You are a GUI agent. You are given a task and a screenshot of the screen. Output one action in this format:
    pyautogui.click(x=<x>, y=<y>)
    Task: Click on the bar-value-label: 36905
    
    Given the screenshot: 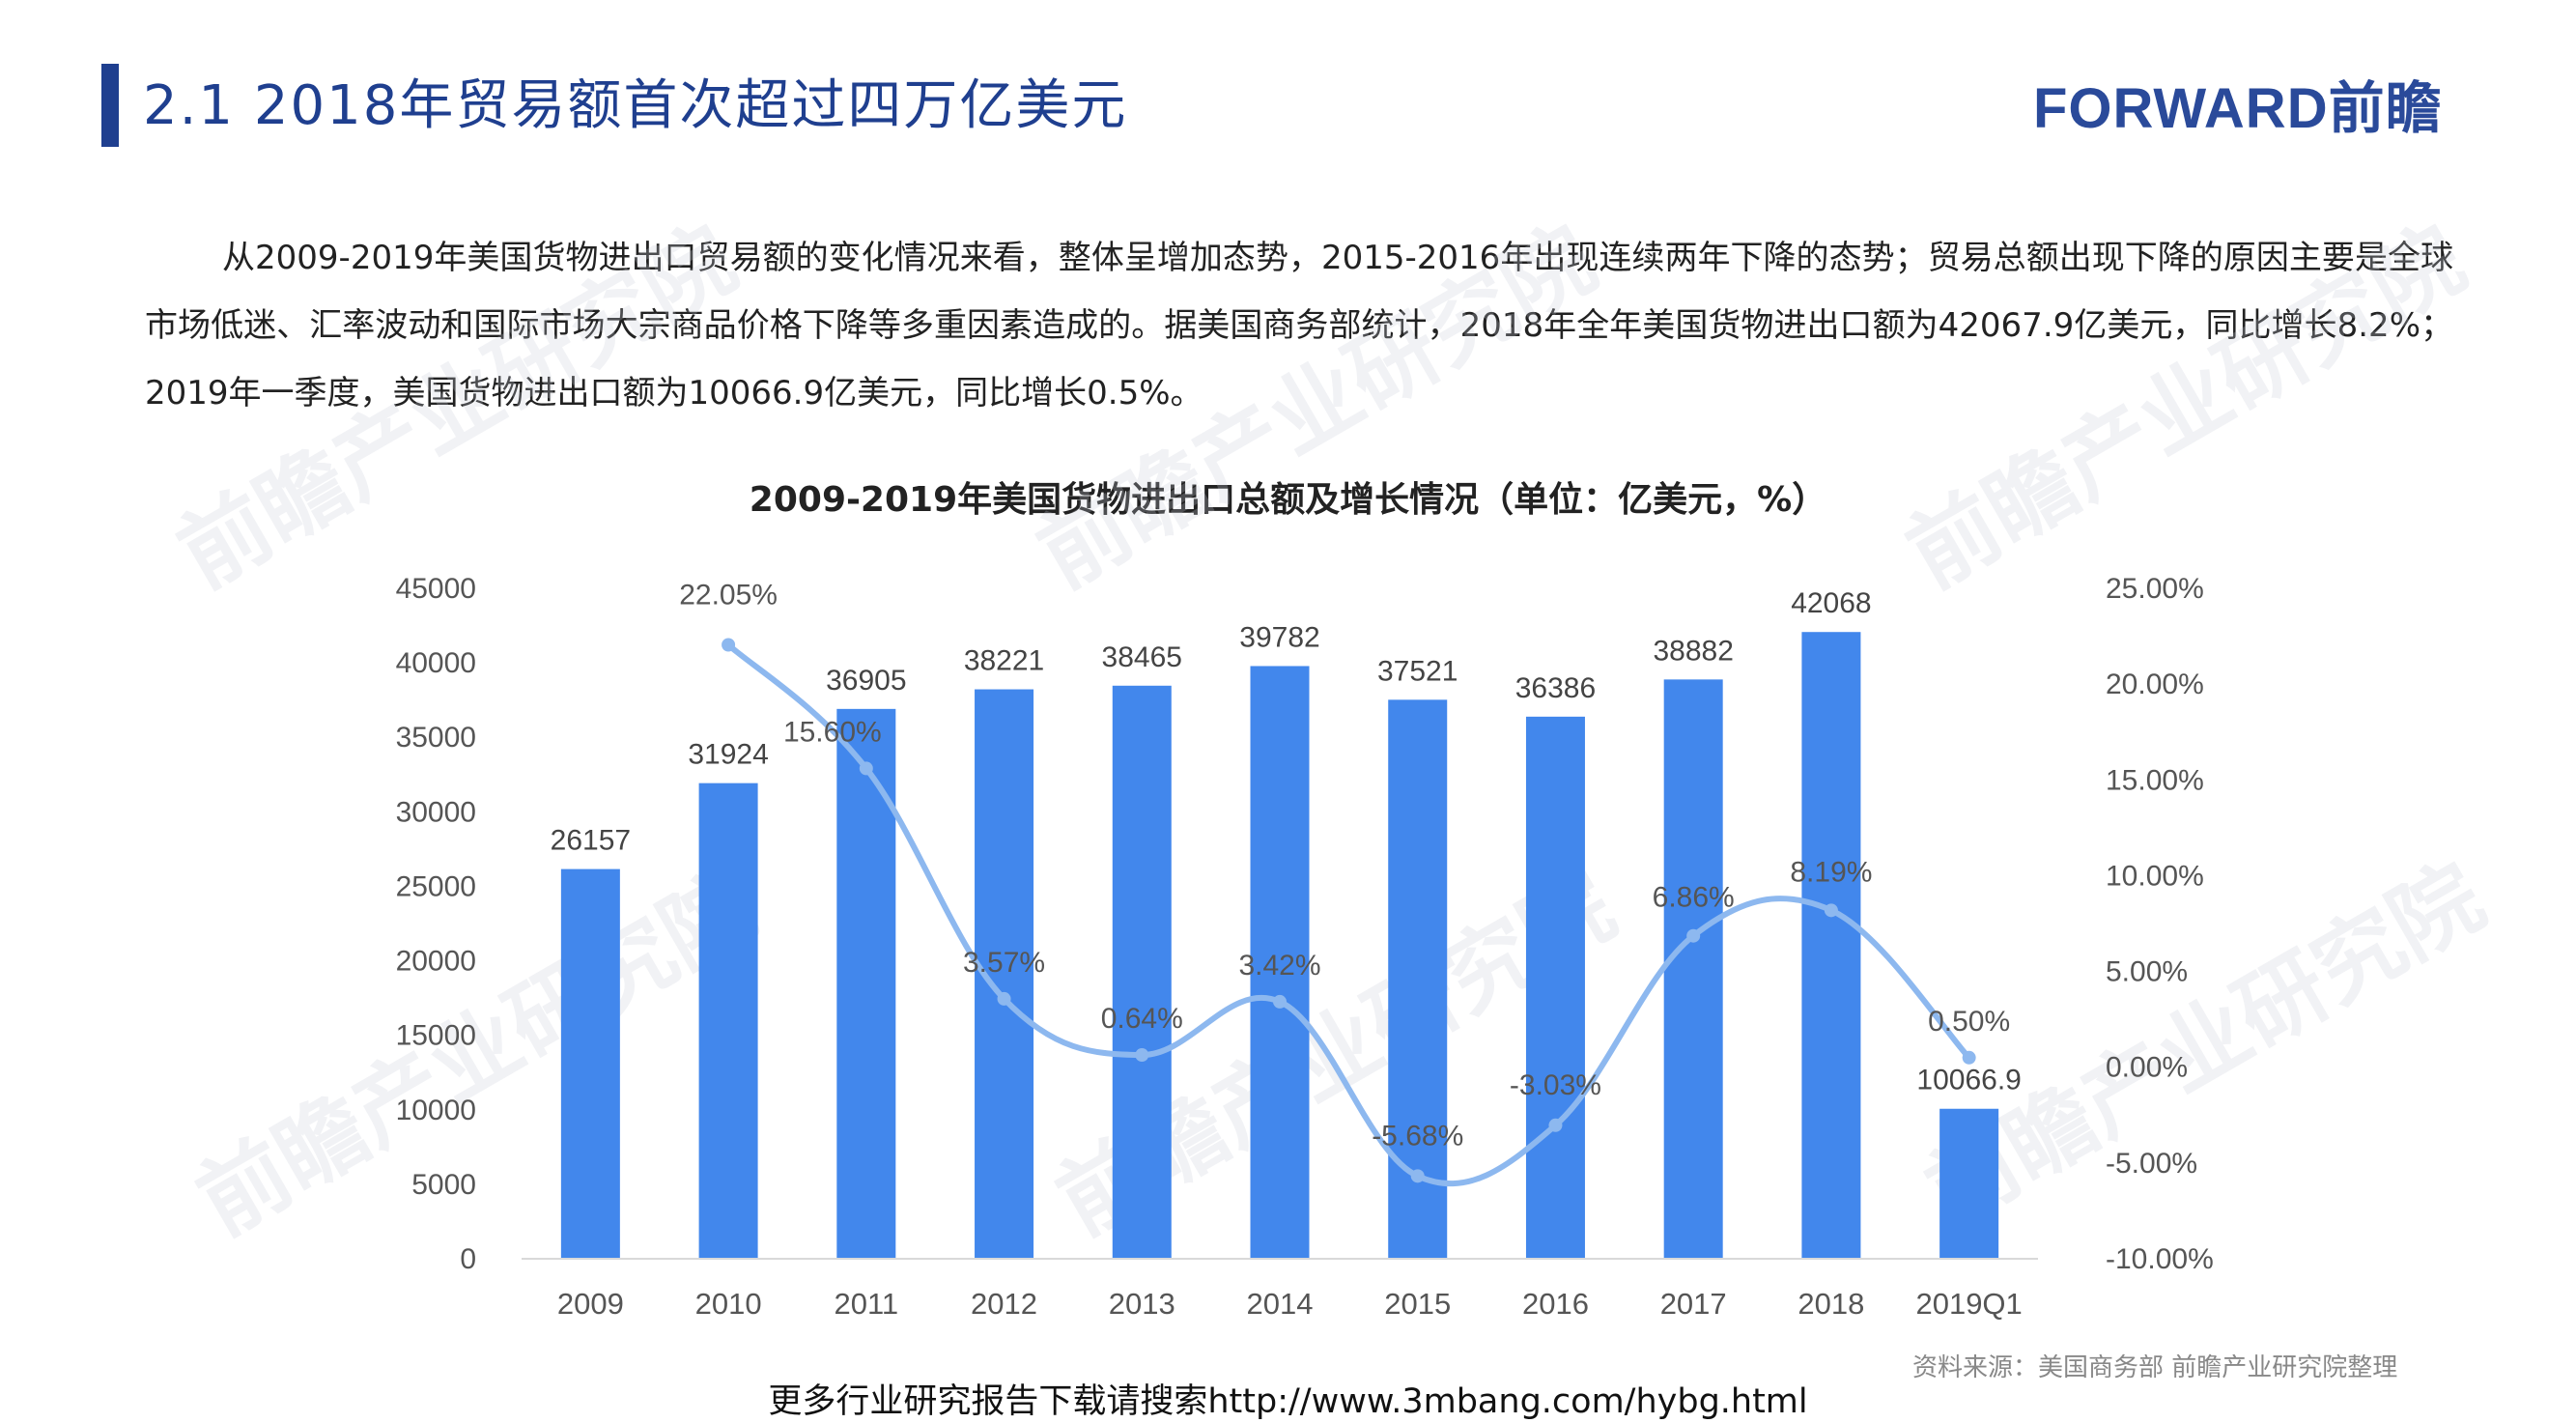 What is the action you would take?
    pyautogui.click(x=866, y=681)
    